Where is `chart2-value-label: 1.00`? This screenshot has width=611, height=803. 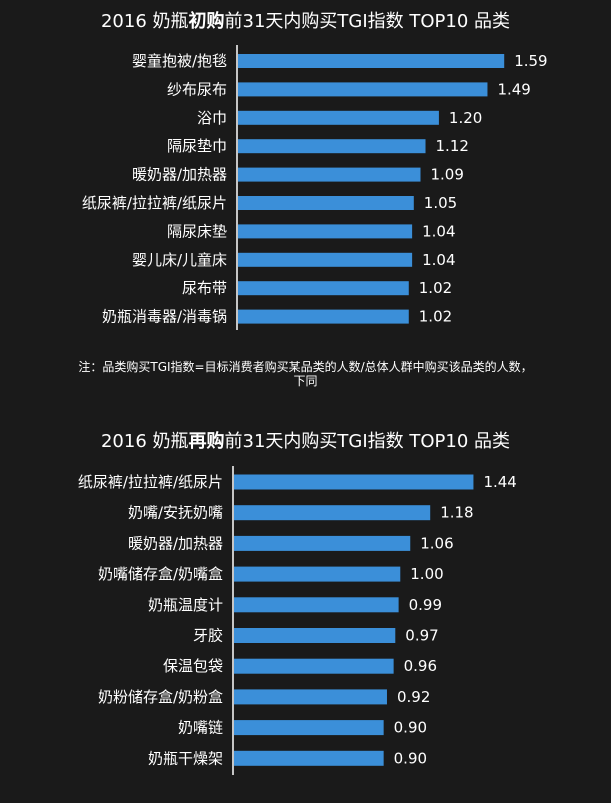
chart2-value-label: 1.00 is located at coordinates (426, 574).